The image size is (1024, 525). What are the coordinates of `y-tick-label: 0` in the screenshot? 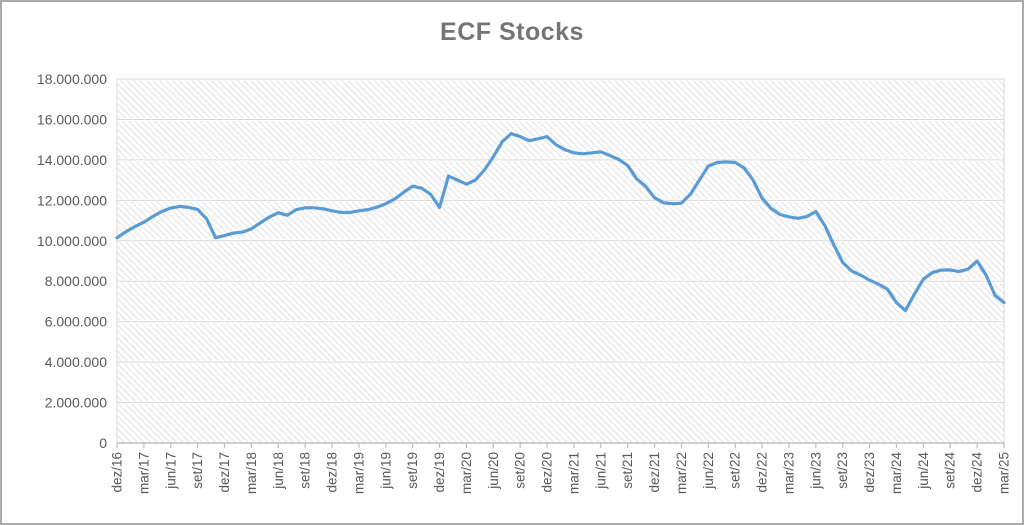 It's located at (103, 443).